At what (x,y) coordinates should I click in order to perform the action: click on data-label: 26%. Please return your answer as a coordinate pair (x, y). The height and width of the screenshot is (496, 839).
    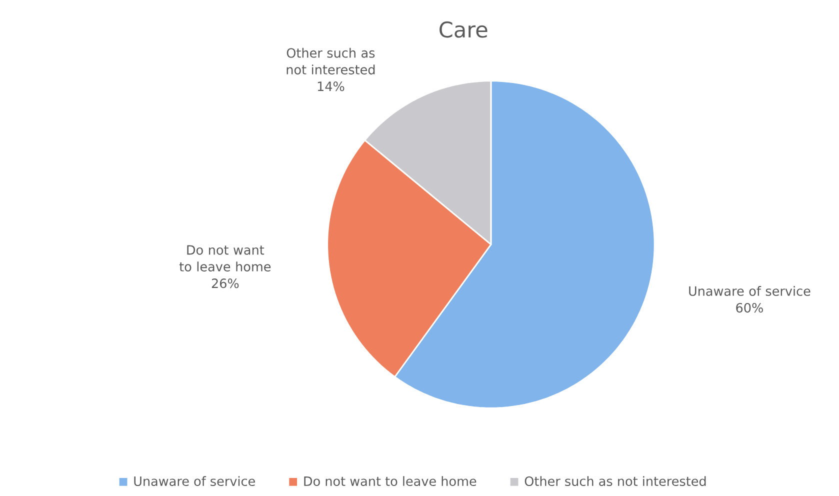
    Looking at the image, I should click on (225, 283).